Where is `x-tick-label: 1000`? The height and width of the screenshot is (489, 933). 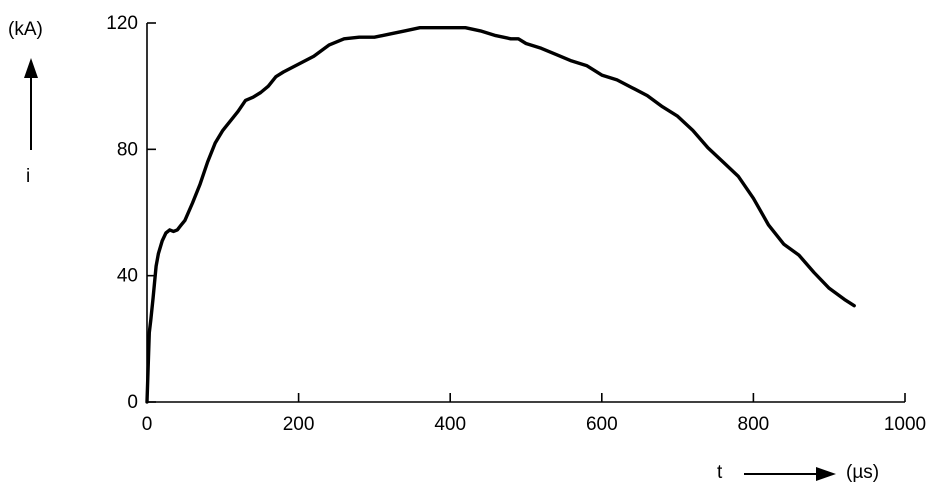
x-tick-label: 1000 is located at coordinates (905, 424).